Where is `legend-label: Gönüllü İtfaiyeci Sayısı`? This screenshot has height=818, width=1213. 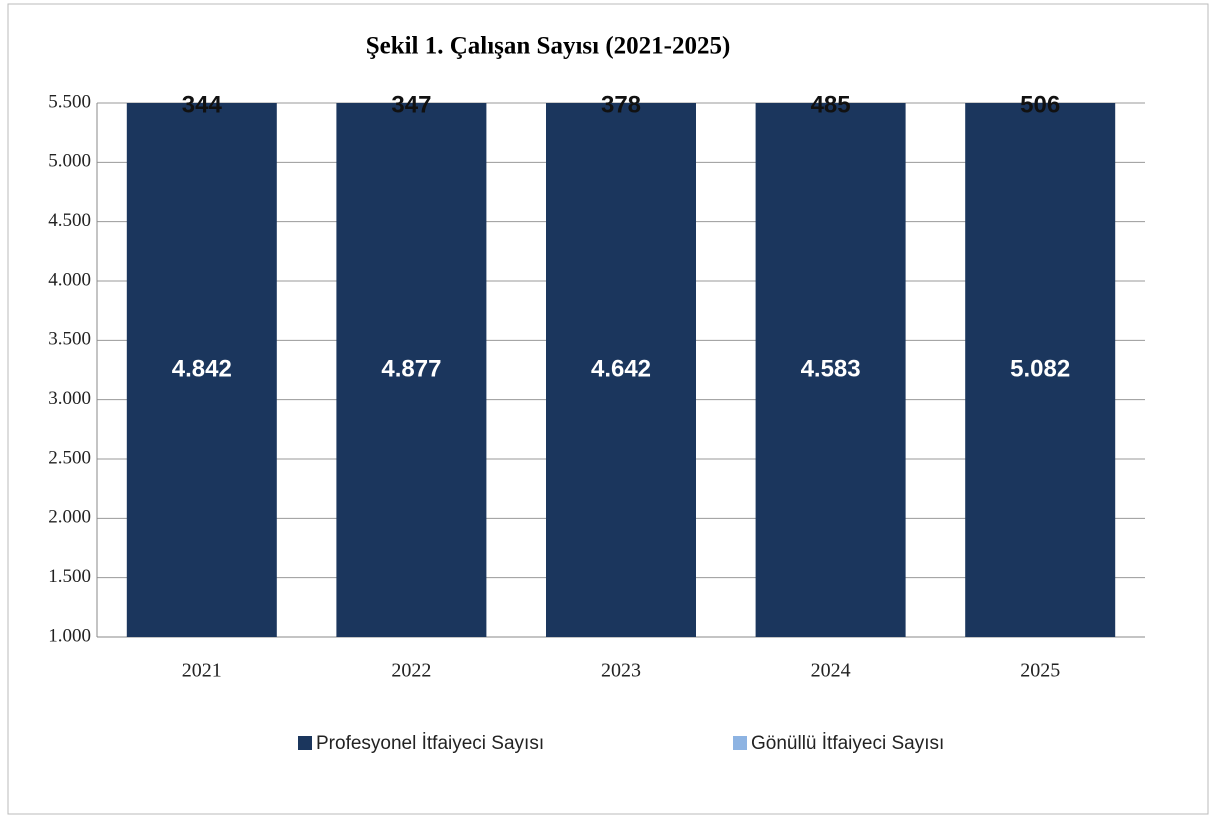 legend-label: Gönüllü İtfaiyeci Sayısı is located at coordinates (847, 743).